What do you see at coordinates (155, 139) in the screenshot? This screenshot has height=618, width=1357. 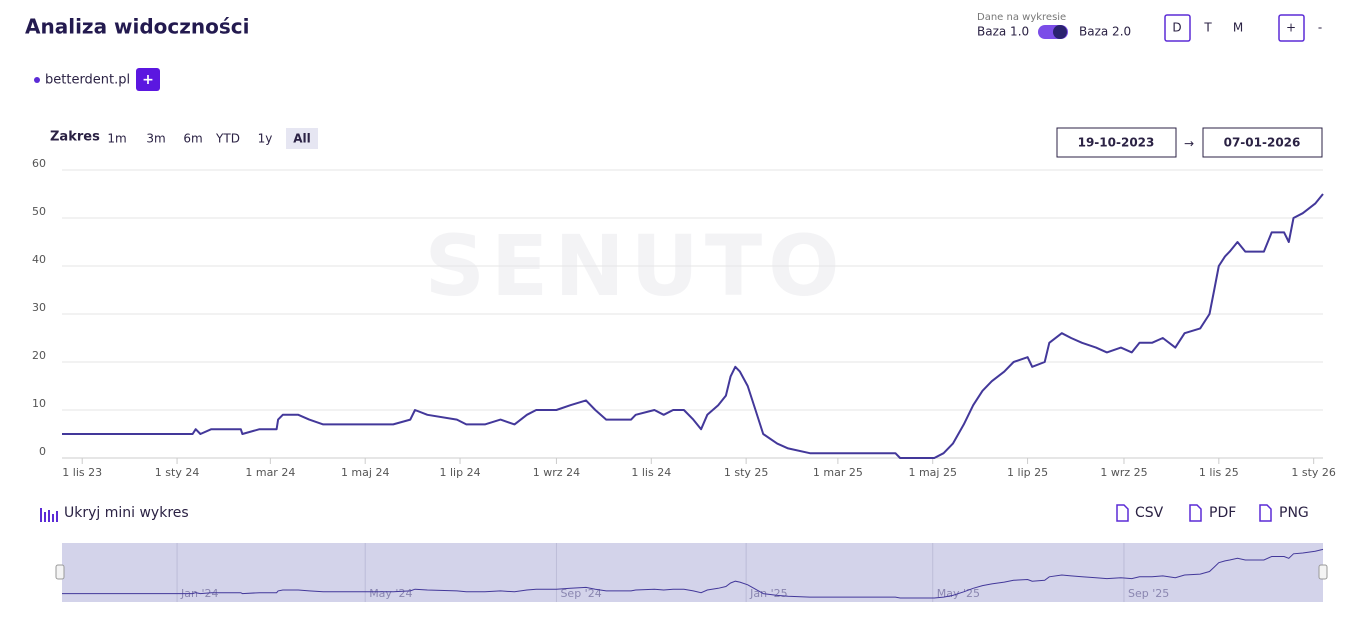 I see `range-button: 3m` at bounding box center [155, 139].